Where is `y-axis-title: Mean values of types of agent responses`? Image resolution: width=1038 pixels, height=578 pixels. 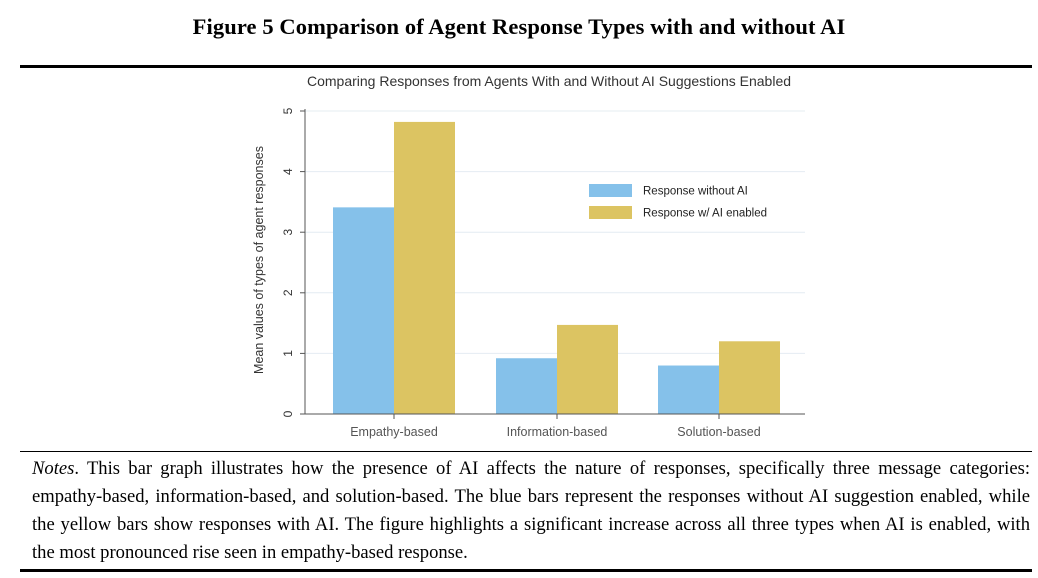 y-axis-title: Mean values of types of agent responses is located at coordinates (259, 260).